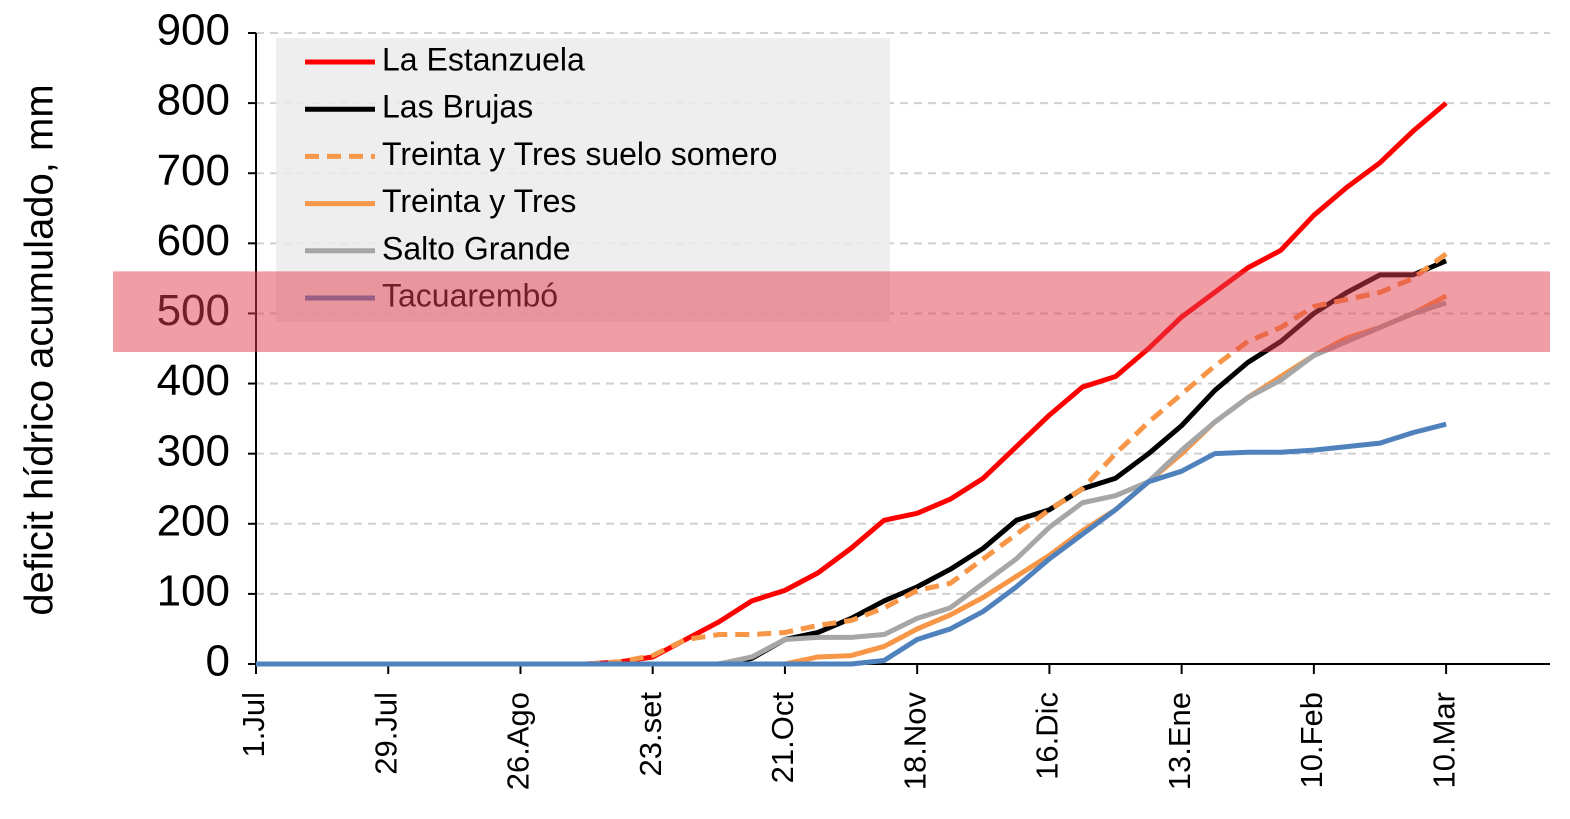 This screenshot has height=819, width=1570. I want to click on y-tick-label: 400, so click(193, 380).